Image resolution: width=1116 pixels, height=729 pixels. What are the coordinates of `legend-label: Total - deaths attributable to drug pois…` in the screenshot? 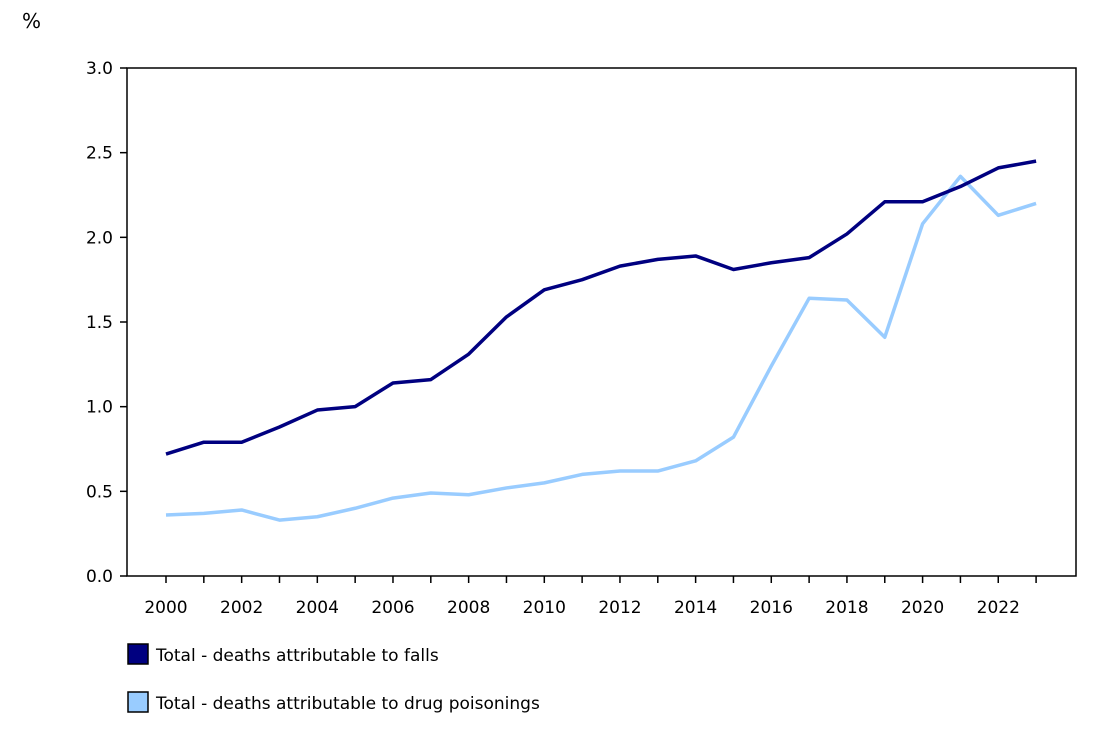 It's located at (347, 704).